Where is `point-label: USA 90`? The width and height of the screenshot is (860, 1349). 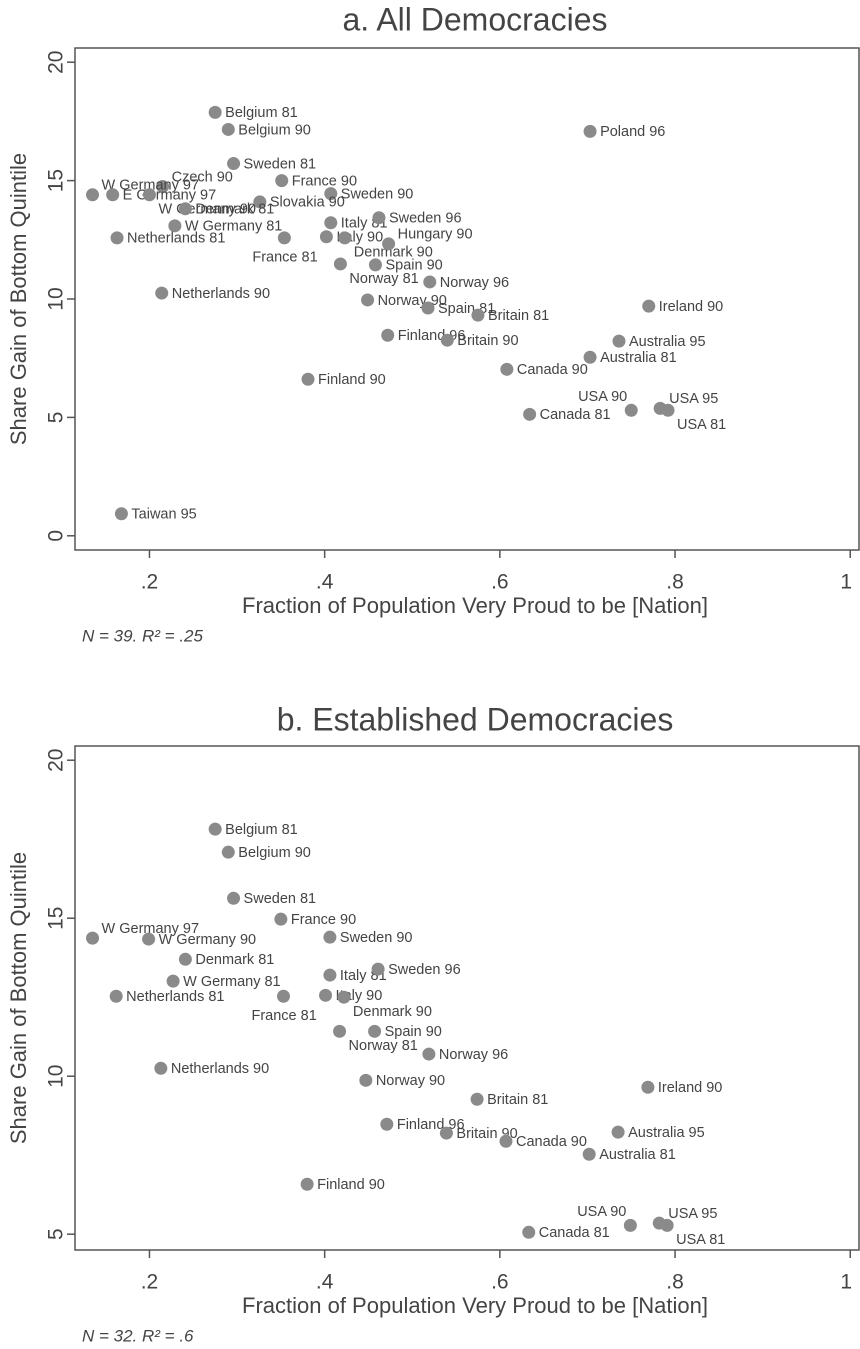 point-label: USA 90 is located at coordinates (602, 397).